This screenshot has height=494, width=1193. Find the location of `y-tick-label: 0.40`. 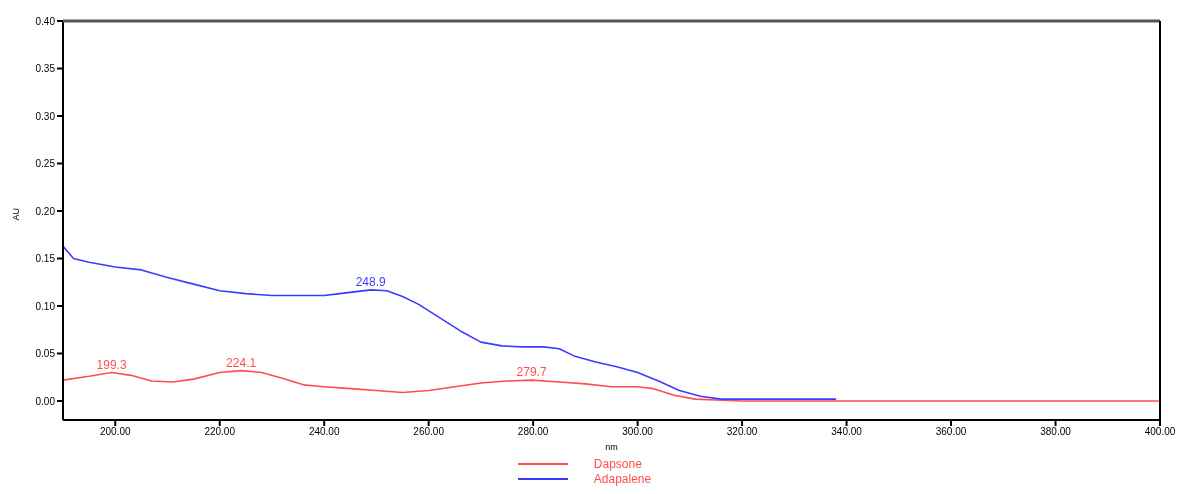

y-tick-label: 0.40 is located at coordinates (45, 21).